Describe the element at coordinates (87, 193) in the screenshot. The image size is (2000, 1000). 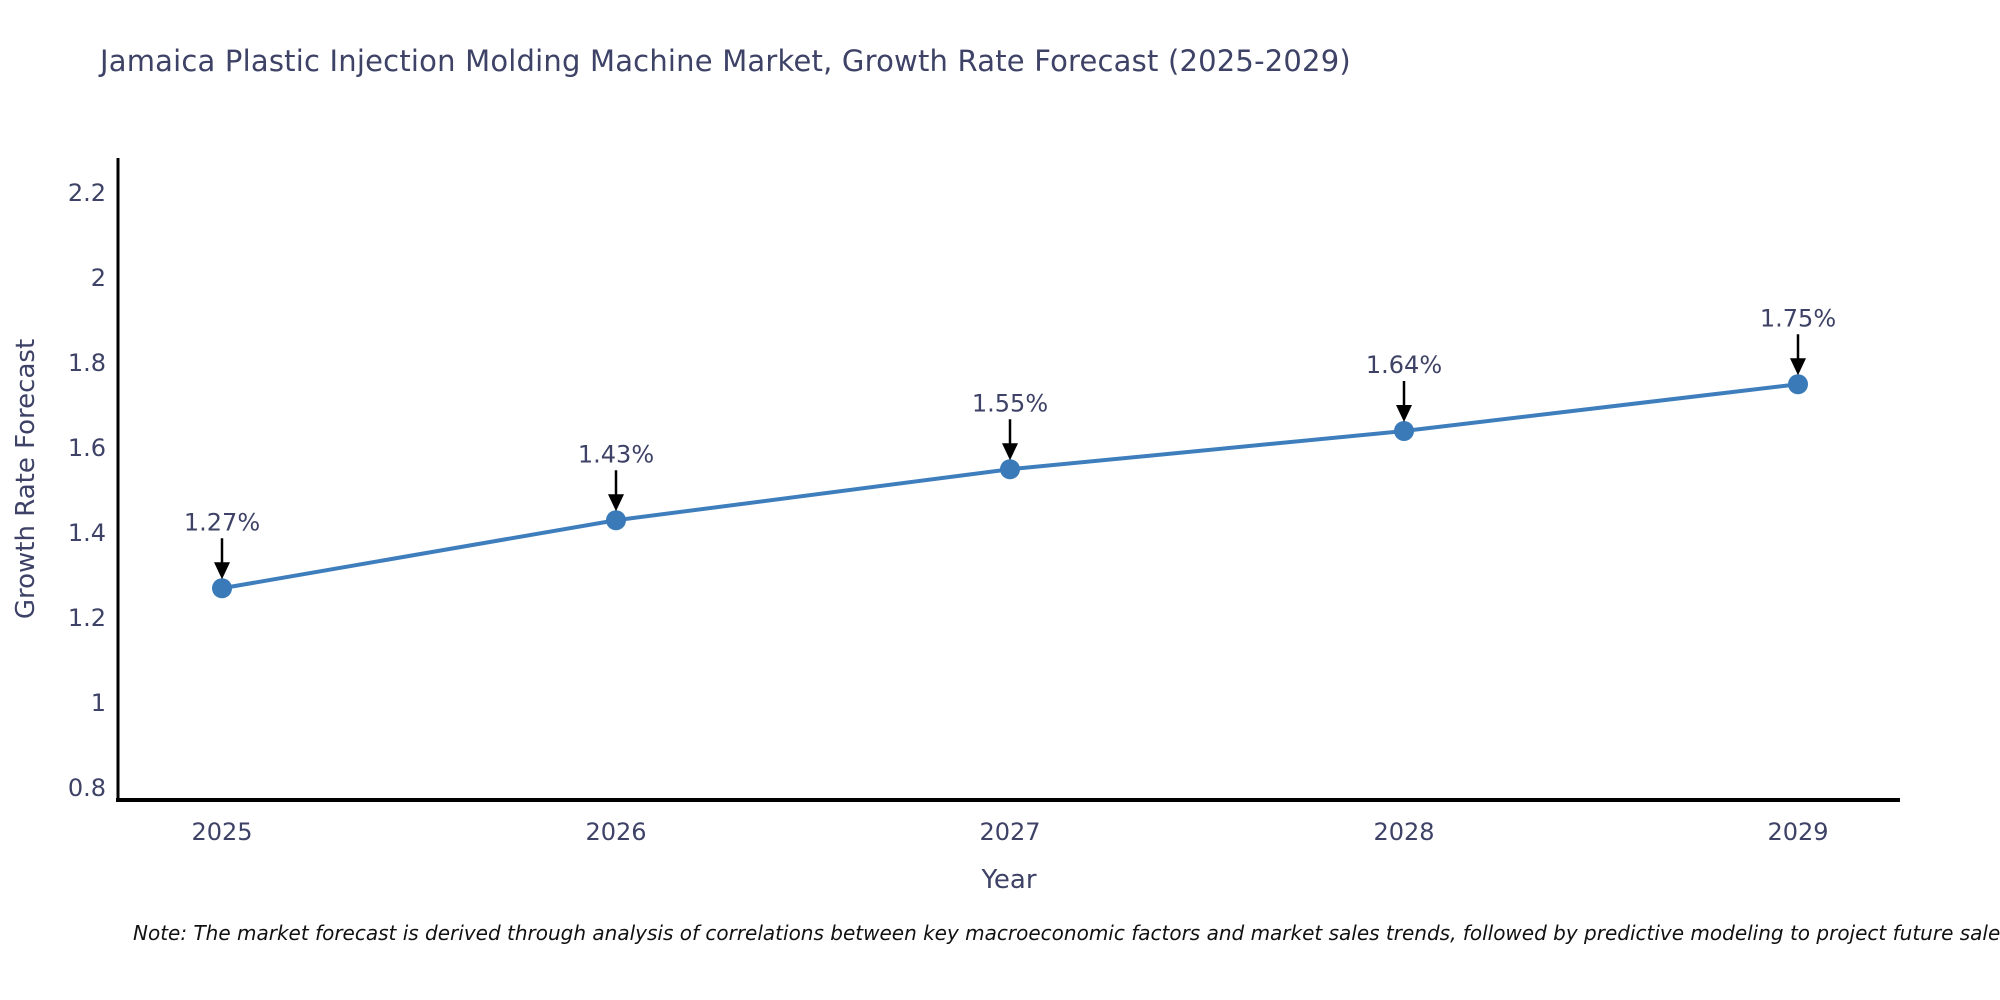
I see `y-tick-label: 2.2` at that location.